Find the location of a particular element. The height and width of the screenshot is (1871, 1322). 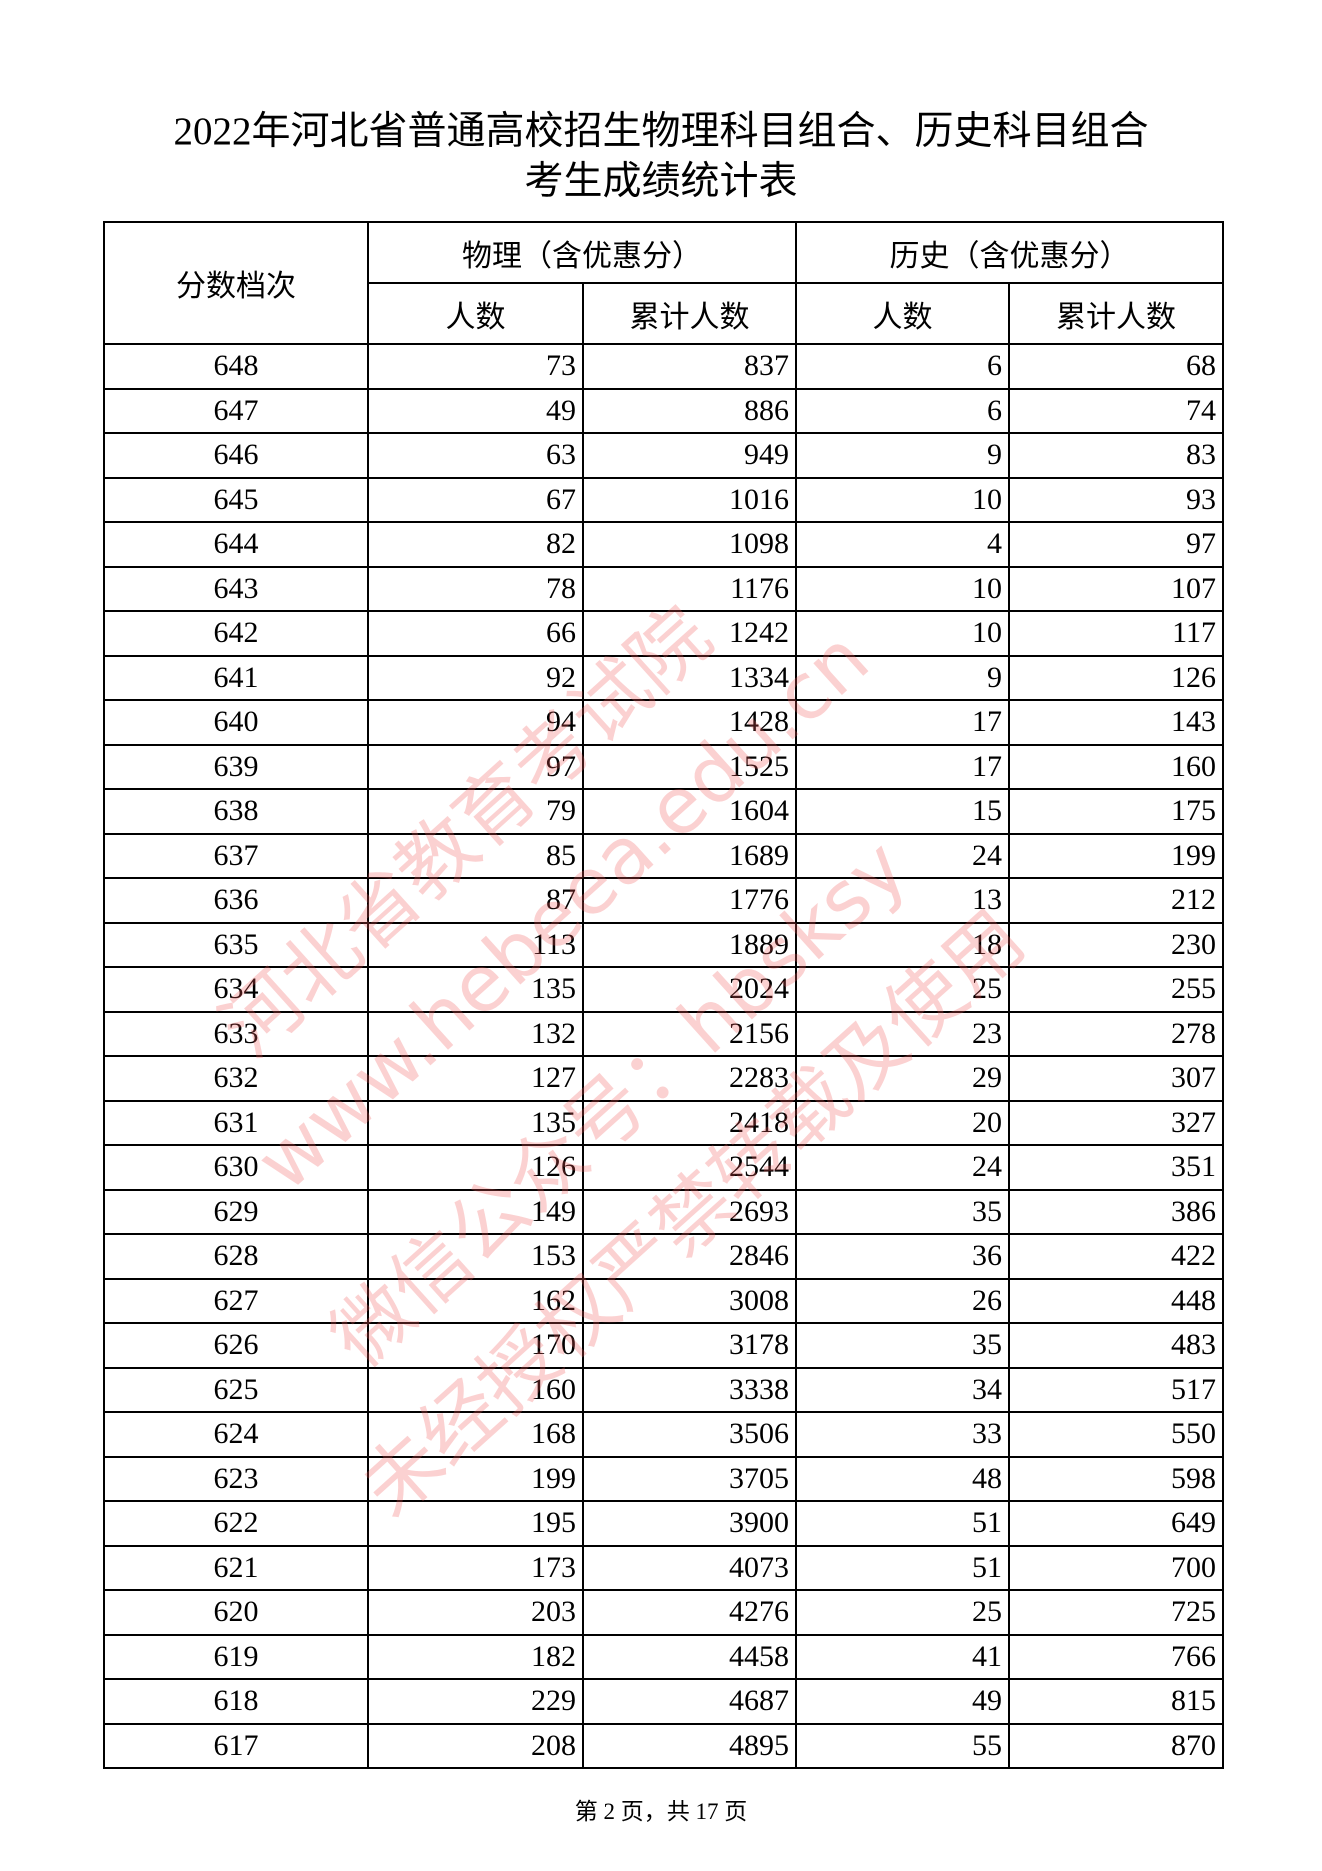

history-cumulative-cell: 649 is located at coordinates (1116, 1523).